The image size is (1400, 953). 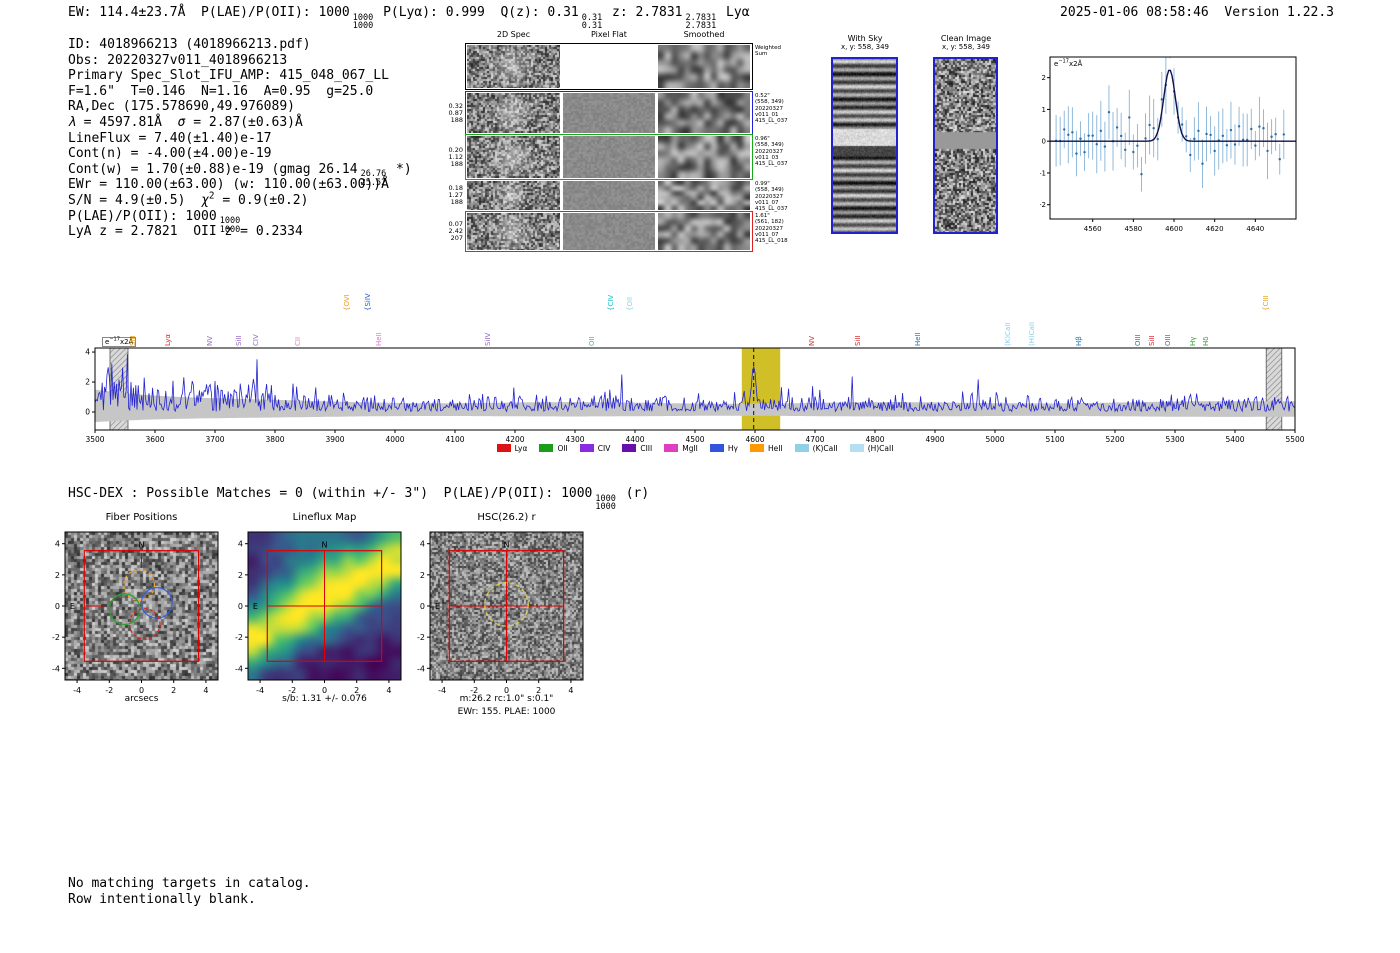 What do you see at coordinates (871, 448) in the screenshot?
I see `legend-item-(h)caii: (H)CaII` at bounding box center [871, 448].